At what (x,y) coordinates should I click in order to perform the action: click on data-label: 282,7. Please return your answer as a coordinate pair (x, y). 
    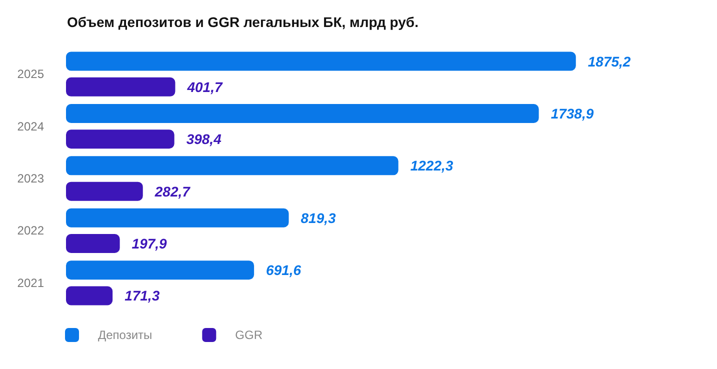
    Looking at the image, I should click on (173, 191).